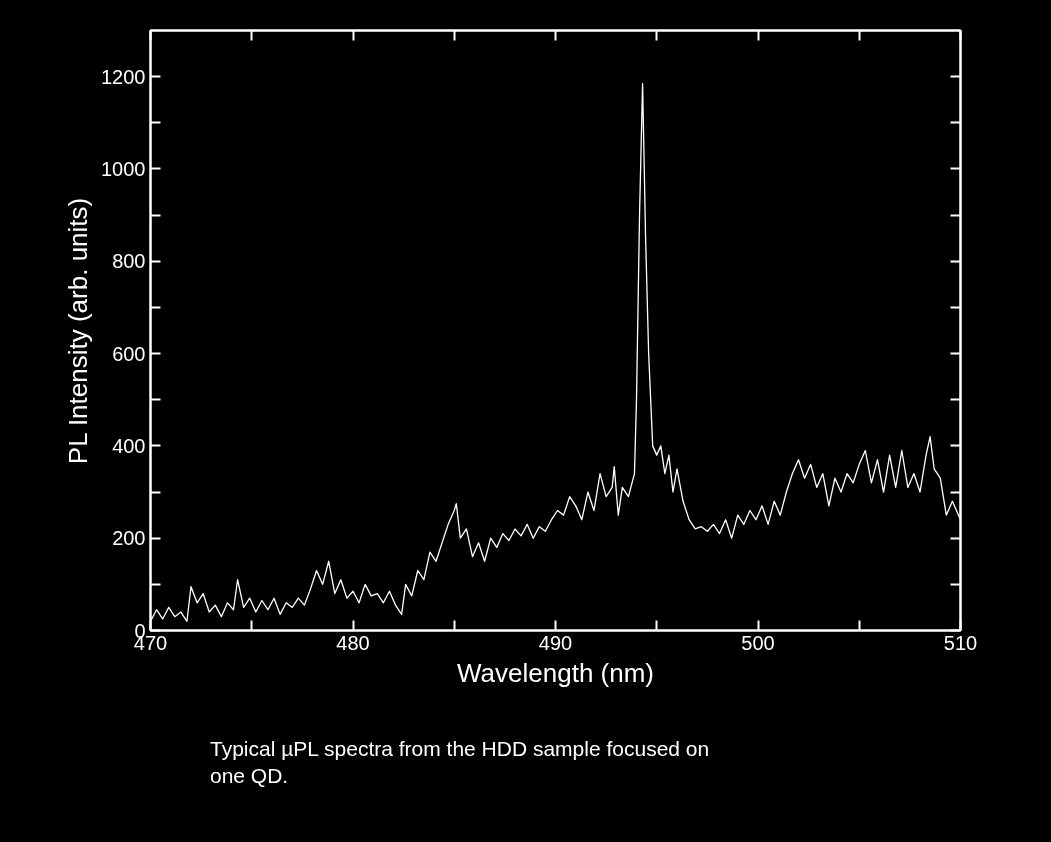 This screenshot has width=1051, height=842. Describe the element at coordinates (555, 642) in the screenshot. I see `x-tick-label: 490` at that location.